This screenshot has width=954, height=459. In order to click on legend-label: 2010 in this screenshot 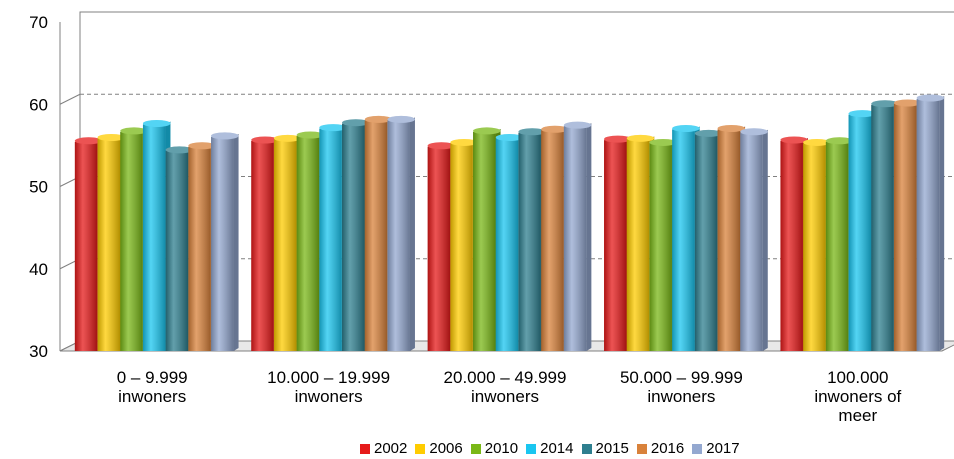, I will do `click(501, 448)`.